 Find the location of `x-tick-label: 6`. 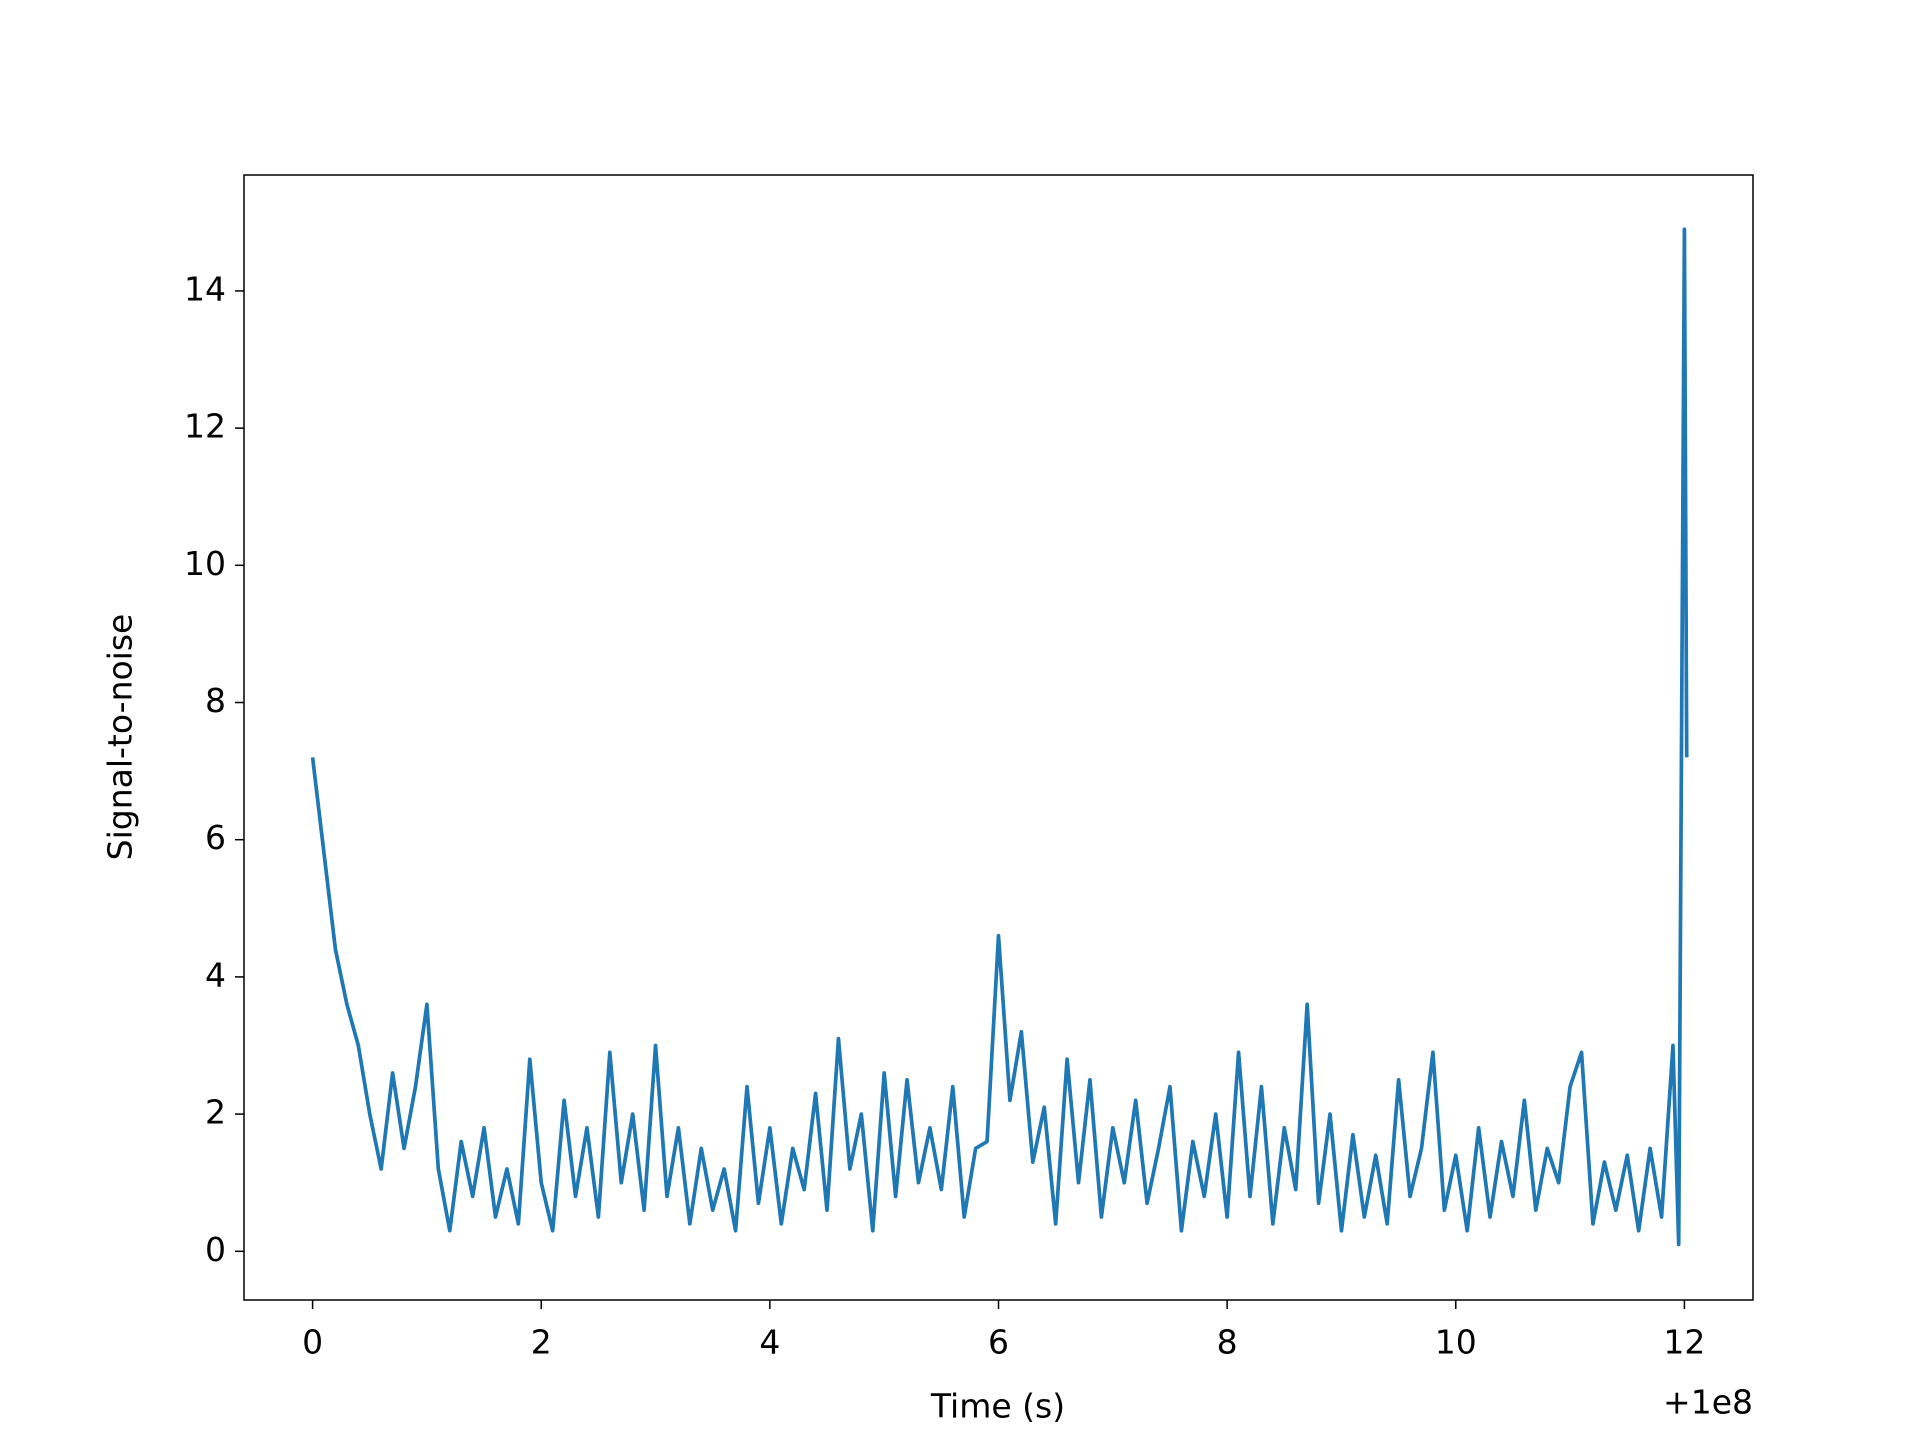

x-tick-label: 6 is located at coordinates (998, 1342).